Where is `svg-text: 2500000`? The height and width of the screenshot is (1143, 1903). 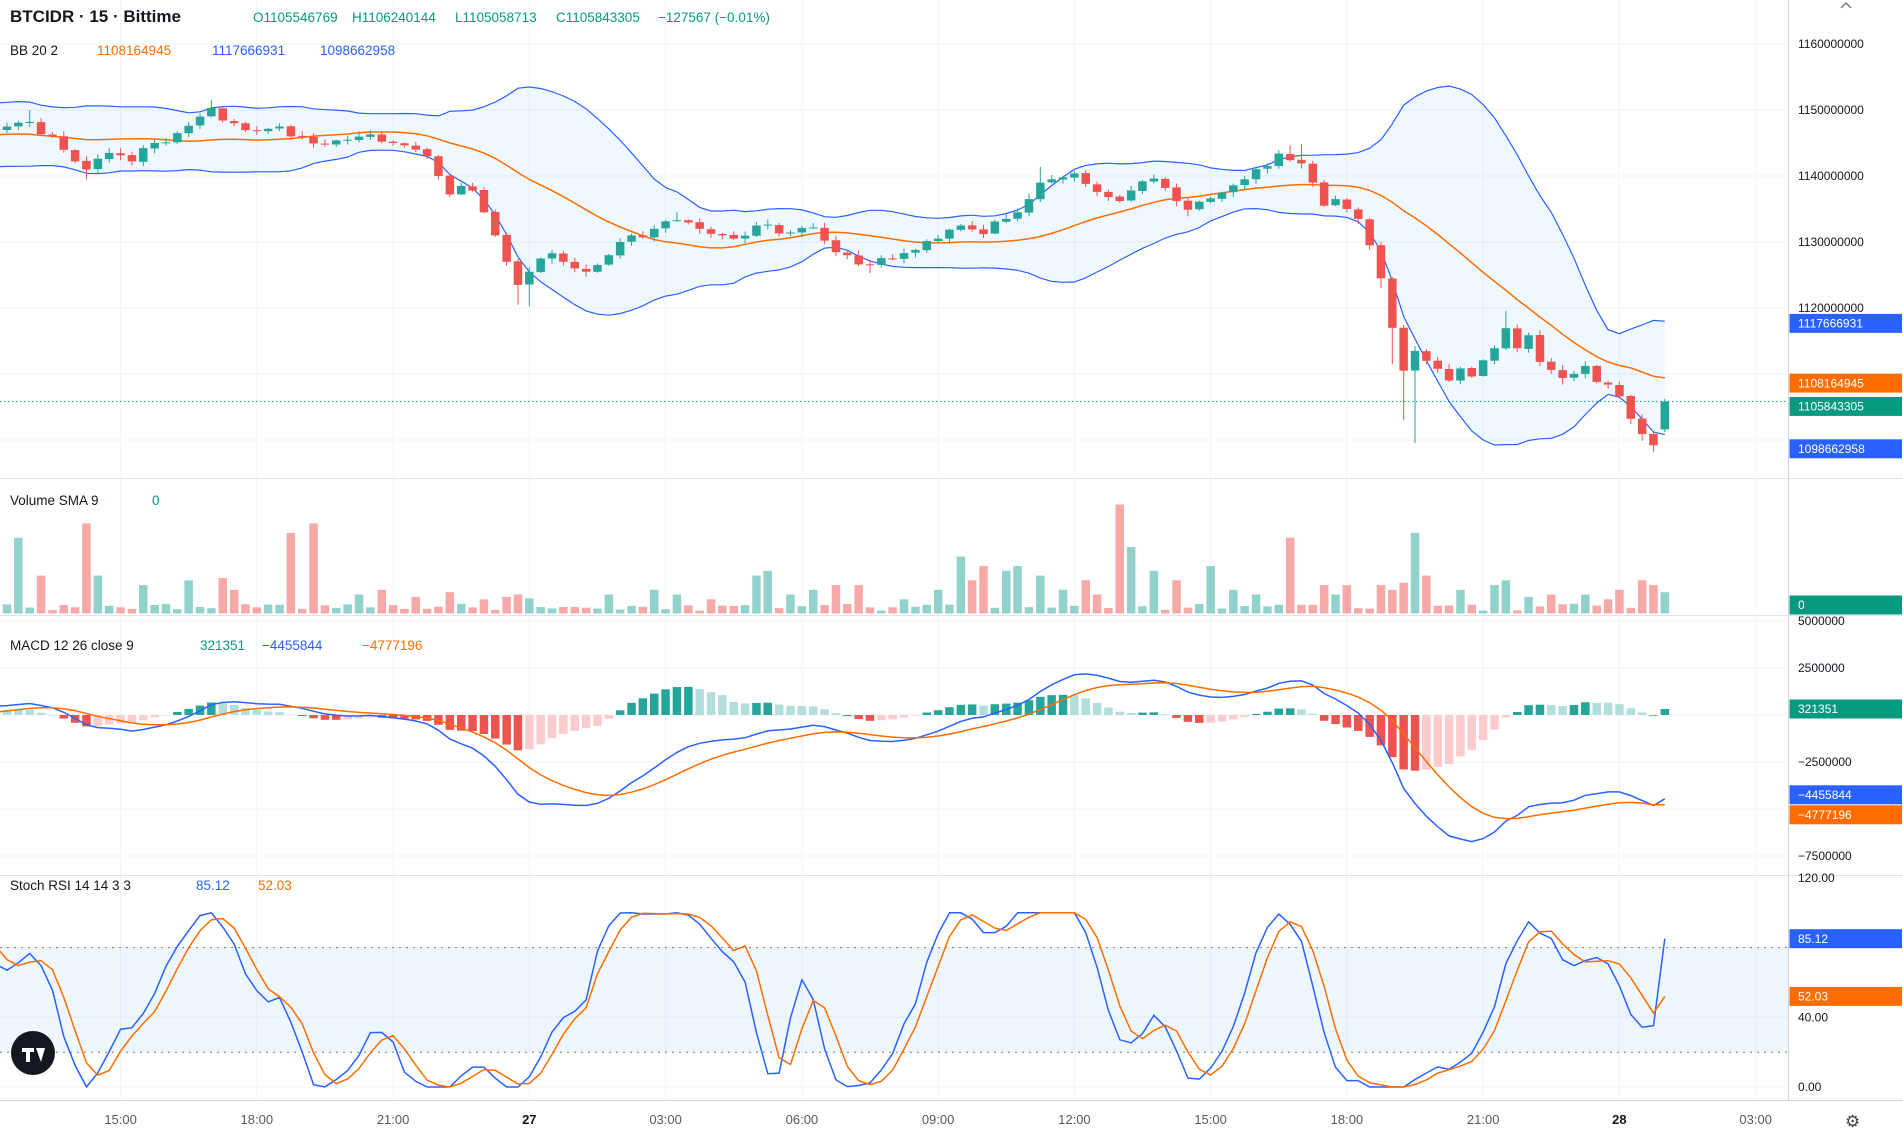
svg-text: 2500000 is located at coordinates (1821, 668).